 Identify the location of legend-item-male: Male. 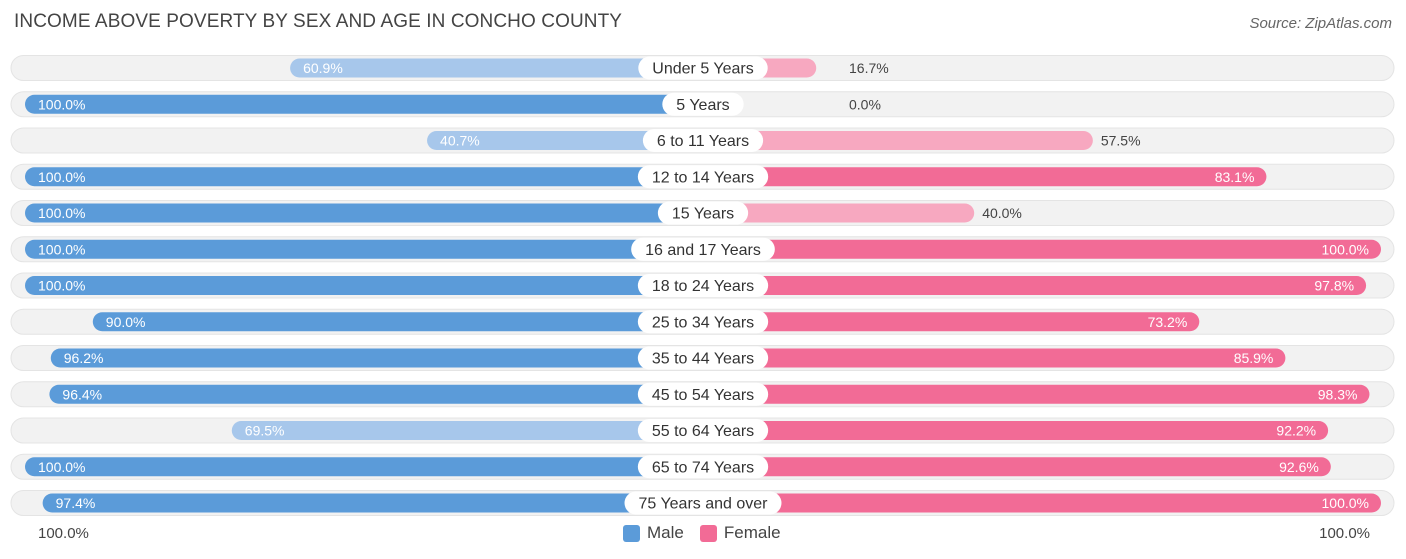
(653, 533).